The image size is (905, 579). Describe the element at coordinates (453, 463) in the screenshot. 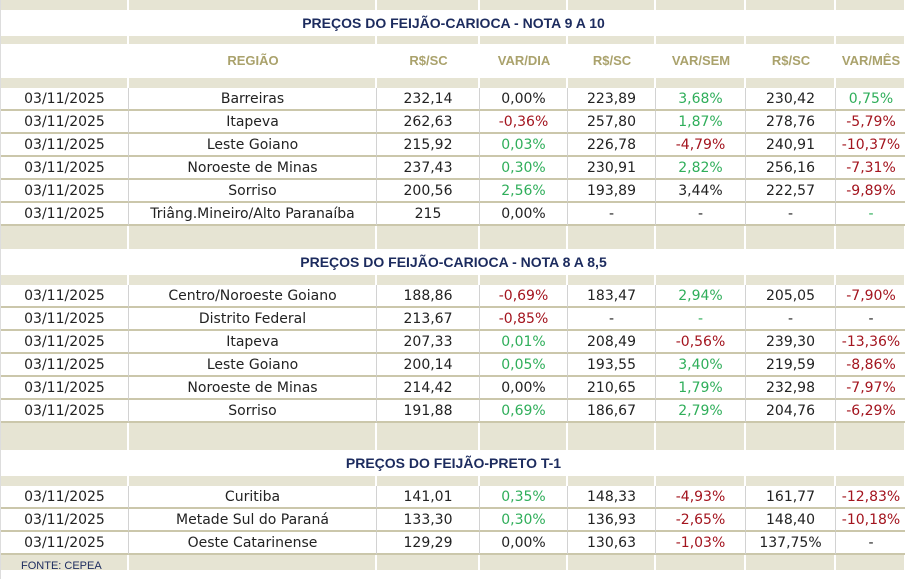

I see `section-title: PREÇOS DO FEIJÃO-PRETO T-1` at that location.